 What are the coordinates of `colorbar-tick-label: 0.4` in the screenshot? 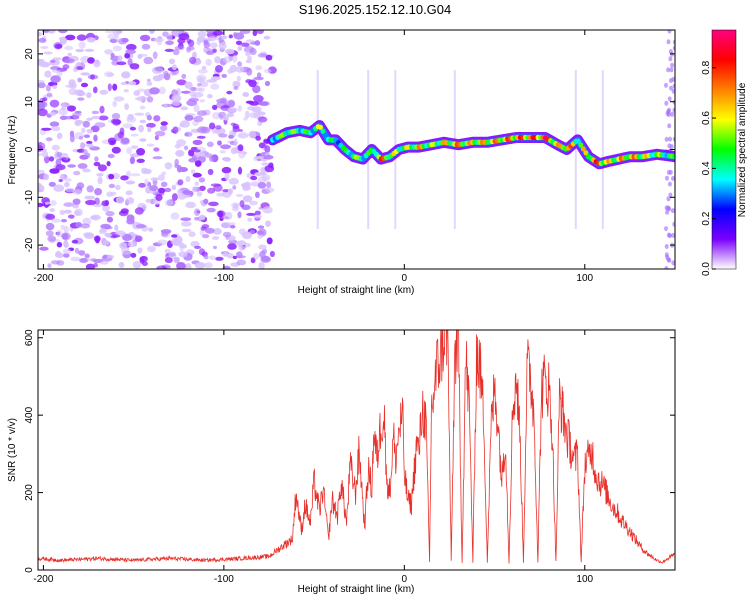 It's located at (706, 168).